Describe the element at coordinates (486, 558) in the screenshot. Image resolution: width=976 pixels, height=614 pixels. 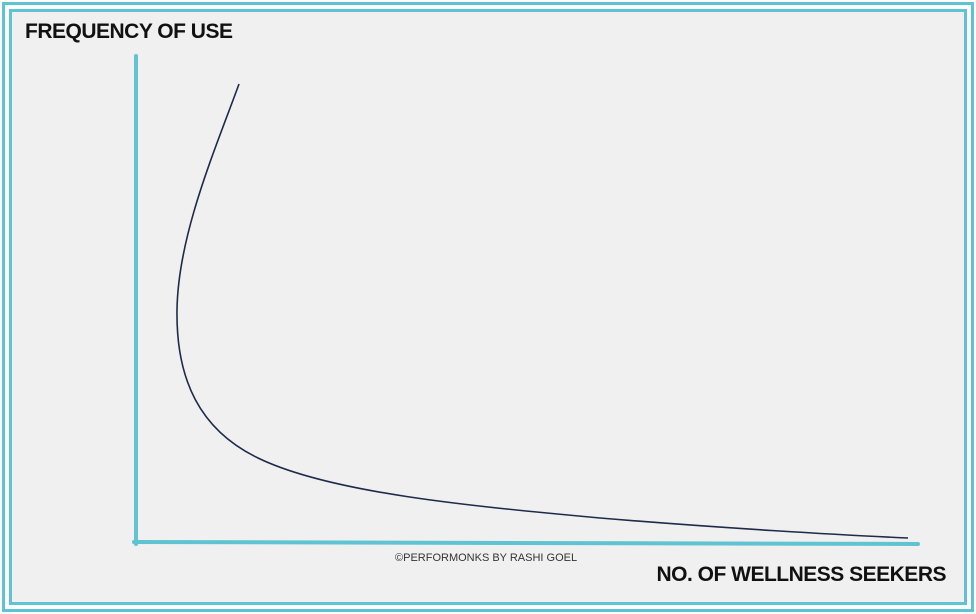
I see `credit-text: ©PERFORMONKS BY RASHI GOEL` at that location.